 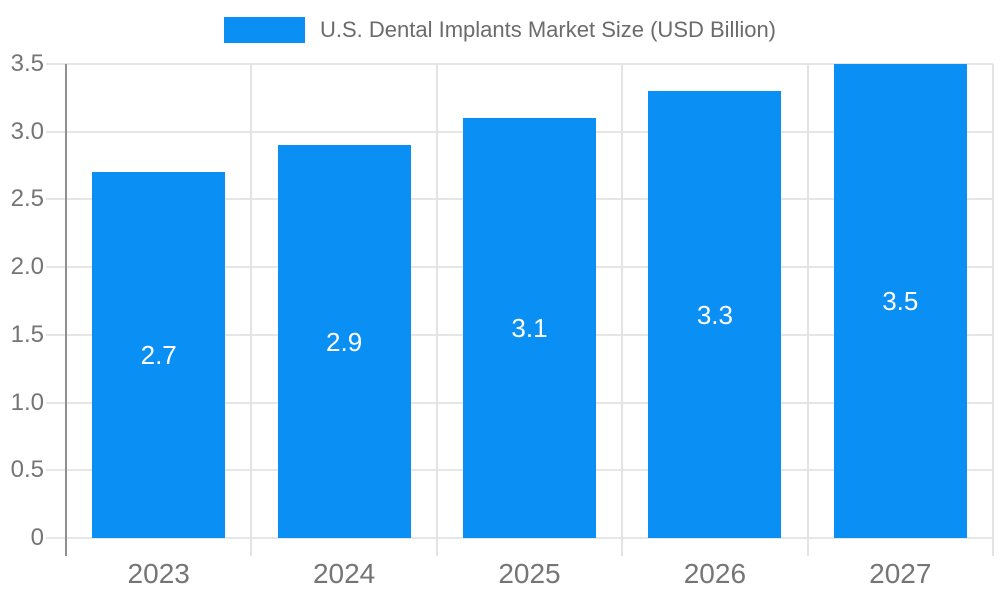 What do you see at coordinates (715, 573) in the screenshot?
I see `x-axis-tick-label: 2026` at bounding box center [715, 573].